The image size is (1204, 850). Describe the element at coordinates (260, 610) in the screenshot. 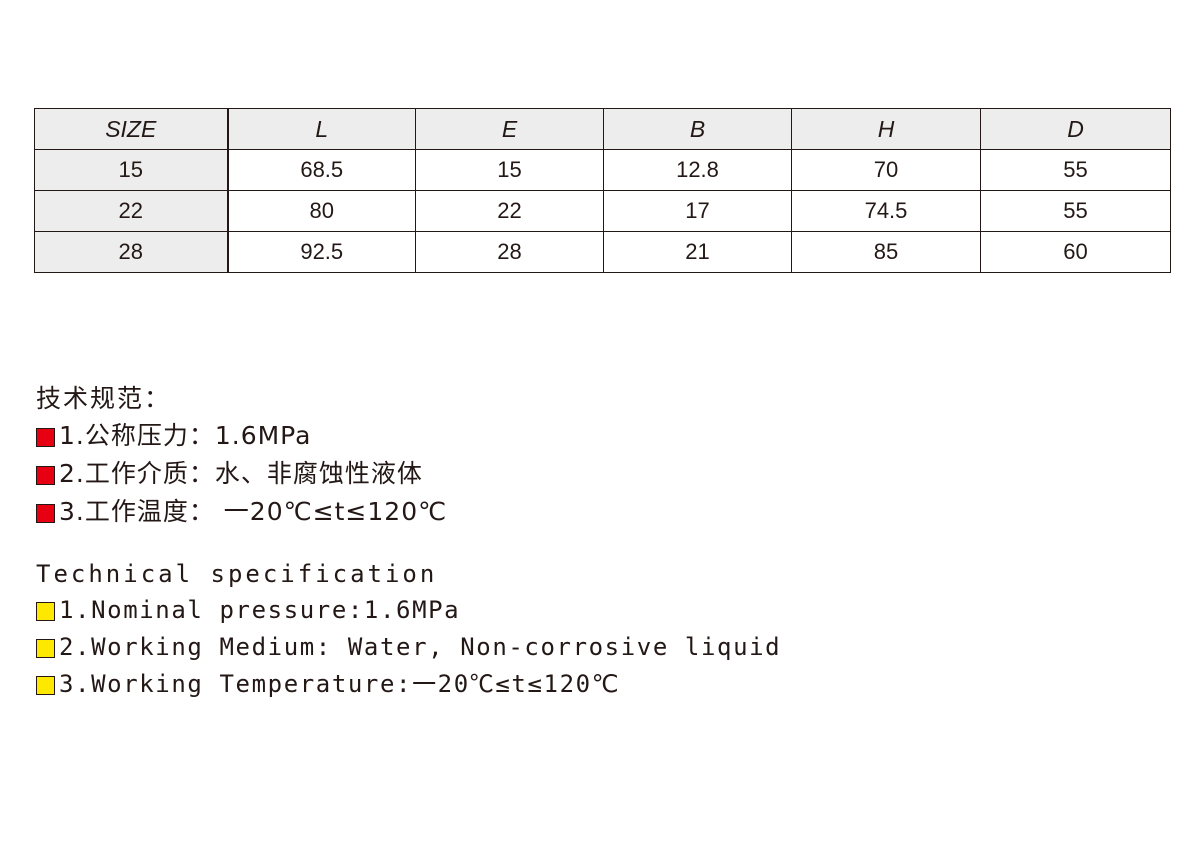

I see `spec-item-text: 1.Nominal pressure:1.6MPa` at that location.